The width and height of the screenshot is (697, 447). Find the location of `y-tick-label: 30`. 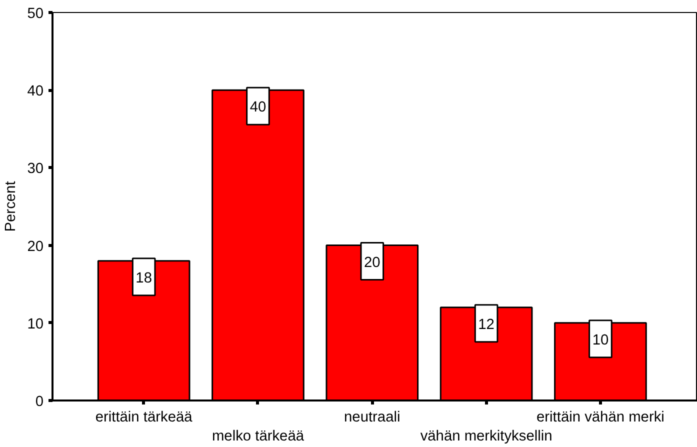

y-tick-label: 30 is located at coordinates (35, 169).